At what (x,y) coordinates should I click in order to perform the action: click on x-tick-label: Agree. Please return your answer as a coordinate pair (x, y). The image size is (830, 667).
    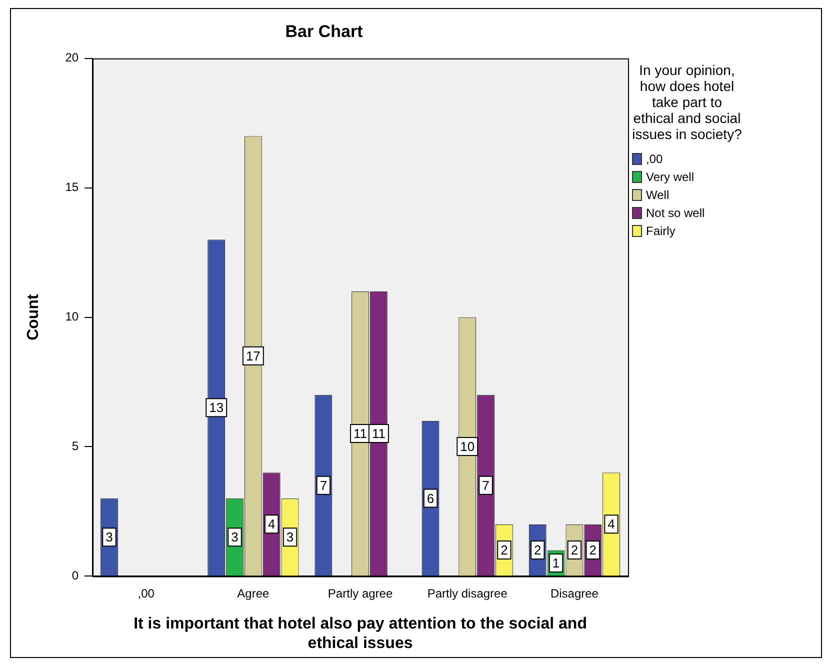
    Looking at the image, I should click on (253, 593).